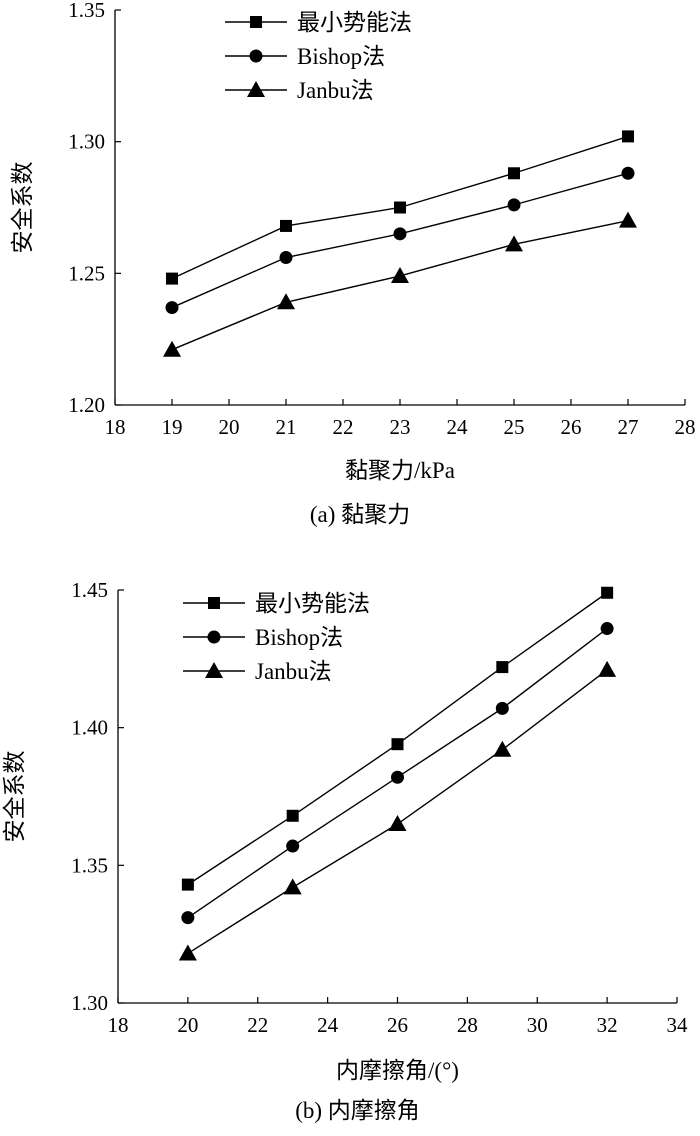  What do you see at coordinates (678, 1025) in the screenshot?
I see `x-tick-label: 34` at bounding box center [678, 1025].